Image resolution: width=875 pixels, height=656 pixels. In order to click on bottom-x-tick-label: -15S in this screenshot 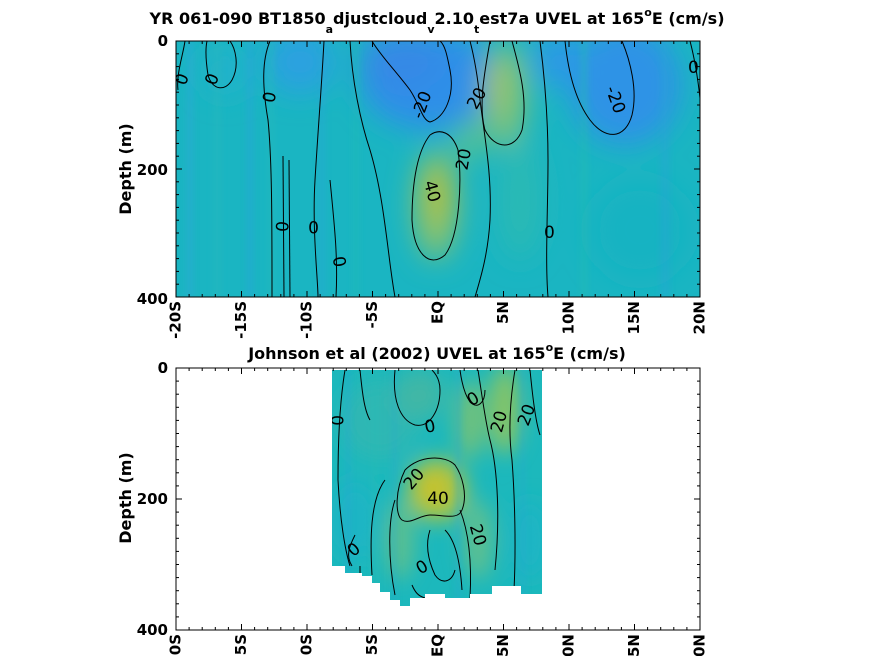, I will do `click(241, 645)`.